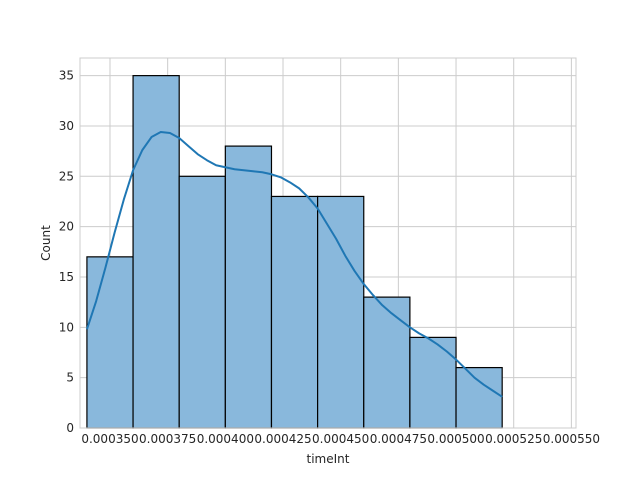 The width and height of the screenshot is (640, 480). I want to click on y-tick-label: 30, so click(66, 126).